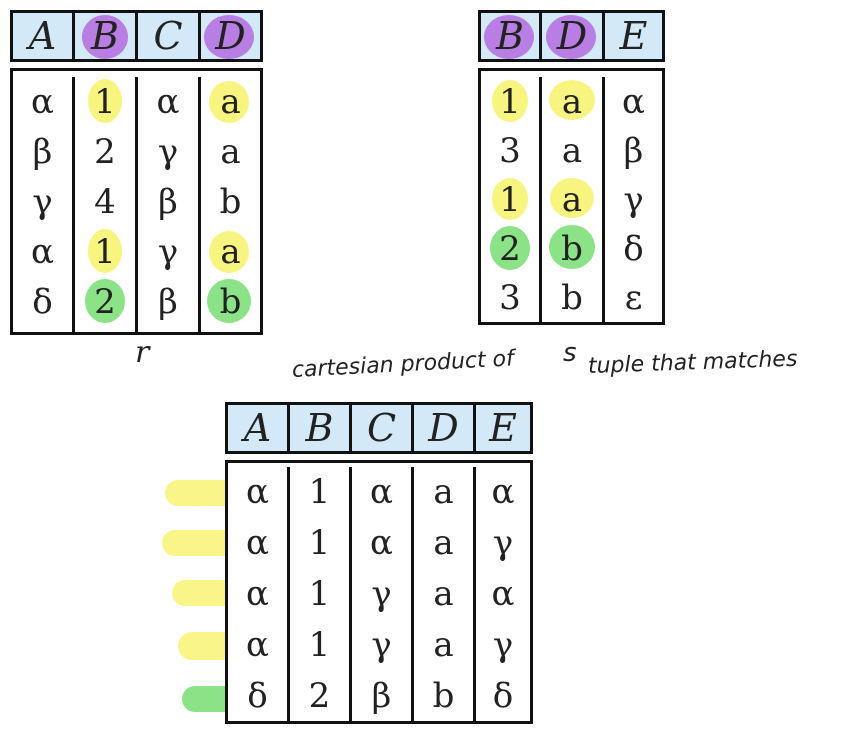 Image resolution: width=856 pixels, height=732 pixels. I want to click on table-r-label: r, so click(142, 352).